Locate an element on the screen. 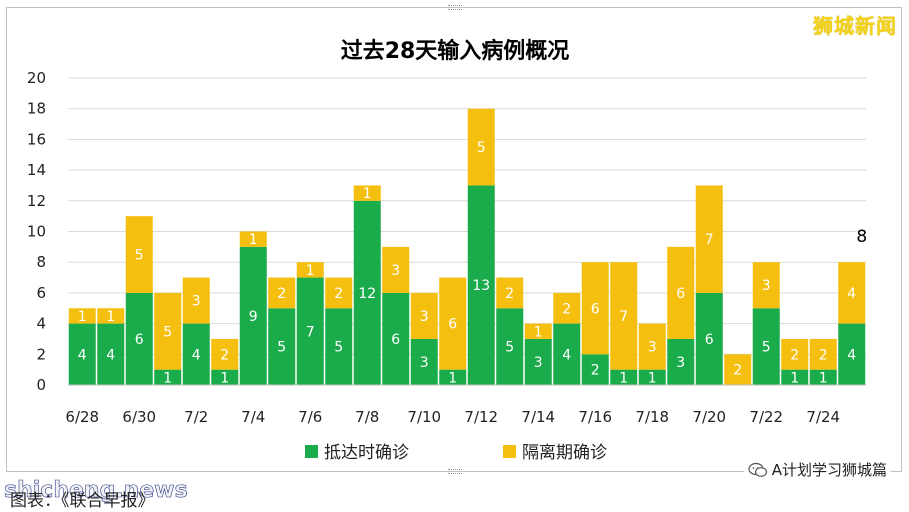 This screenshot has height=512, width=909. data-label: 4 is located at coordinates (110, 355).